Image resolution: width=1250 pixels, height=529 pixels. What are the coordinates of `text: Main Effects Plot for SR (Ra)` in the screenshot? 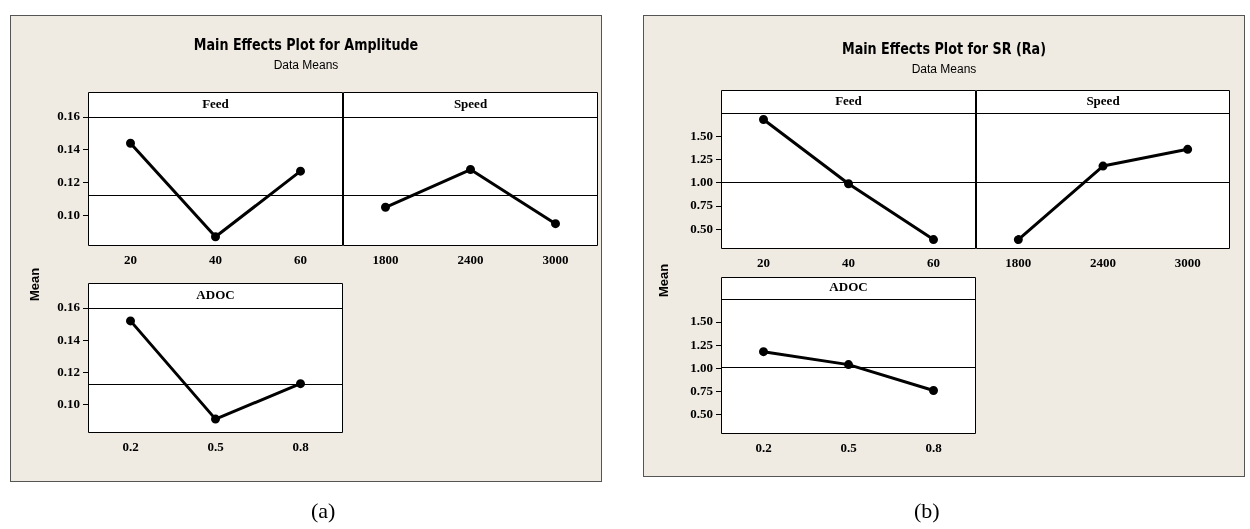 It's located at (944, 49).